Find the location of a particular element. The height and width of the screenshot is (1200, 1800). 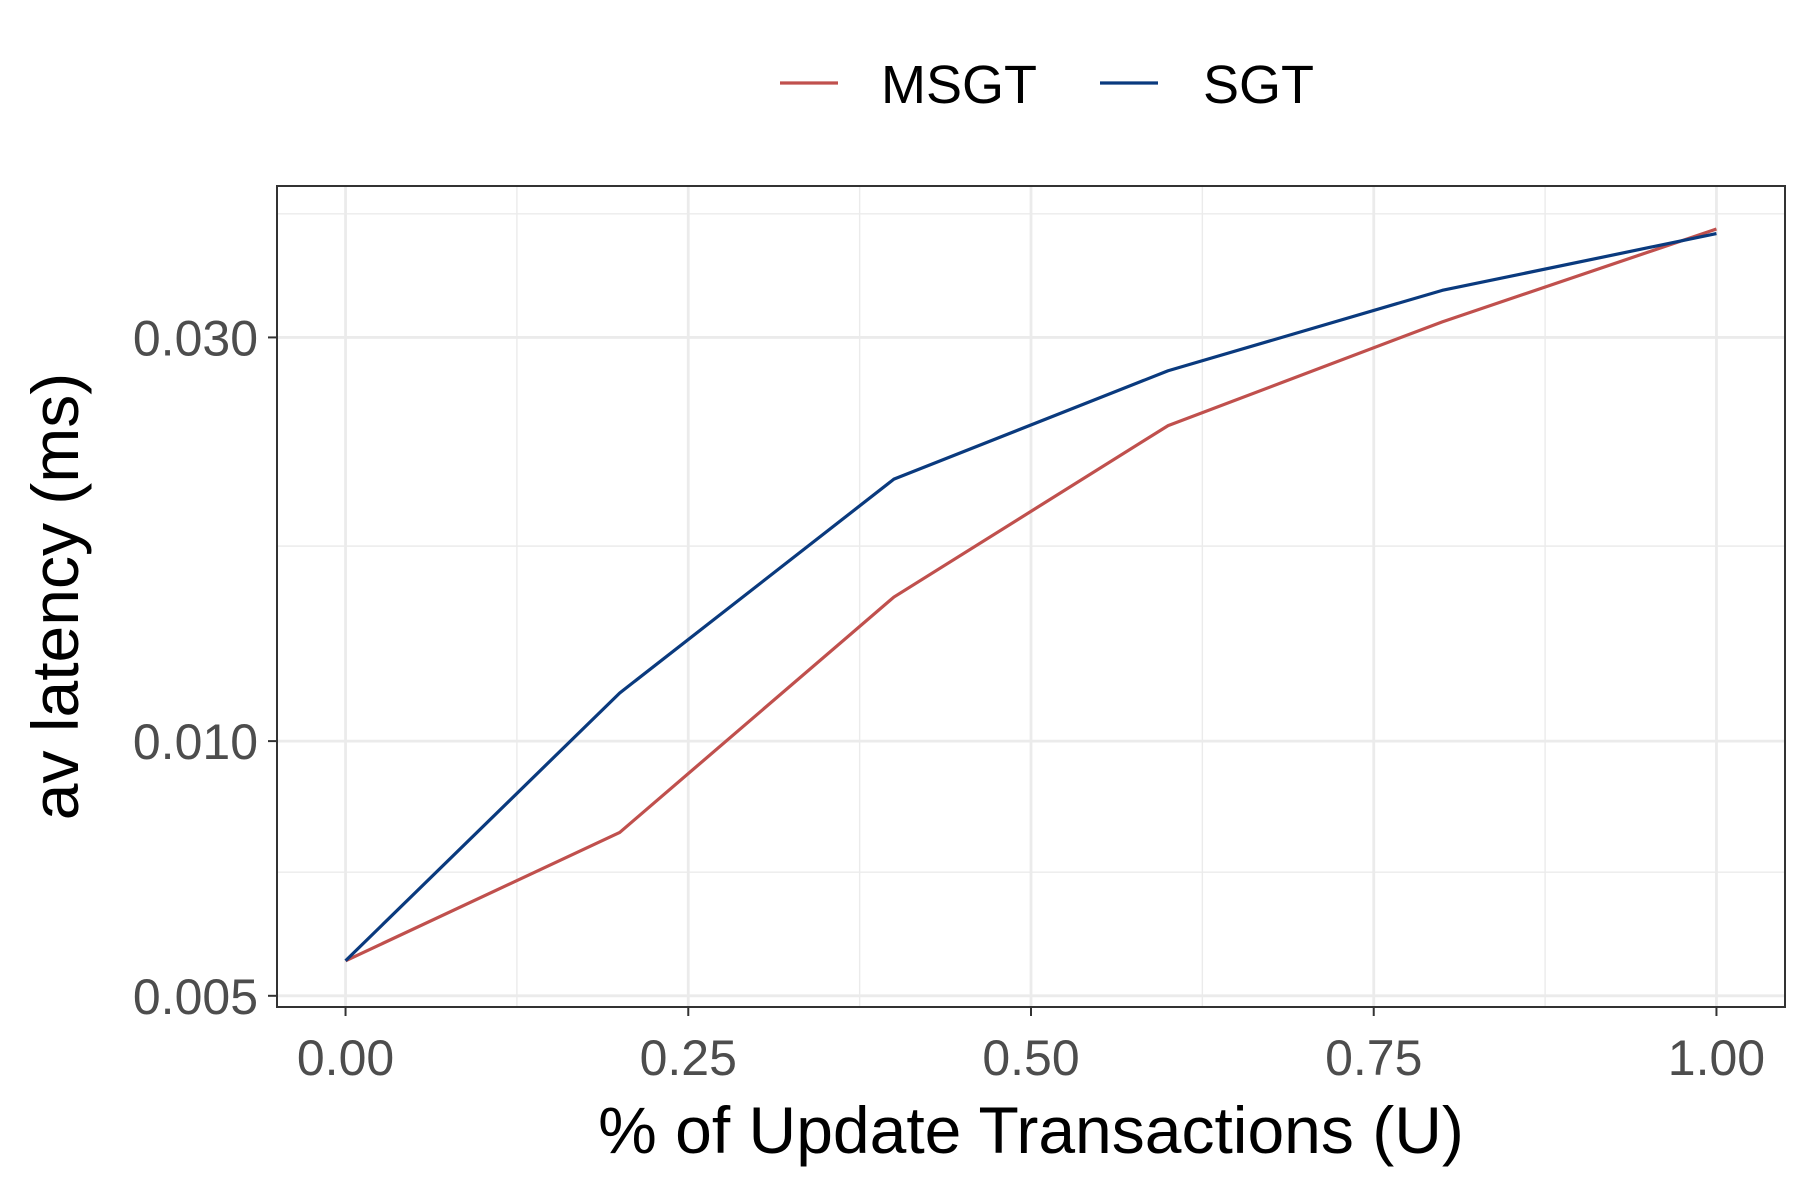

x-axis: 0.00 0.25 0.50 0.75 1.00 is located at coordinates (1031, 1046).